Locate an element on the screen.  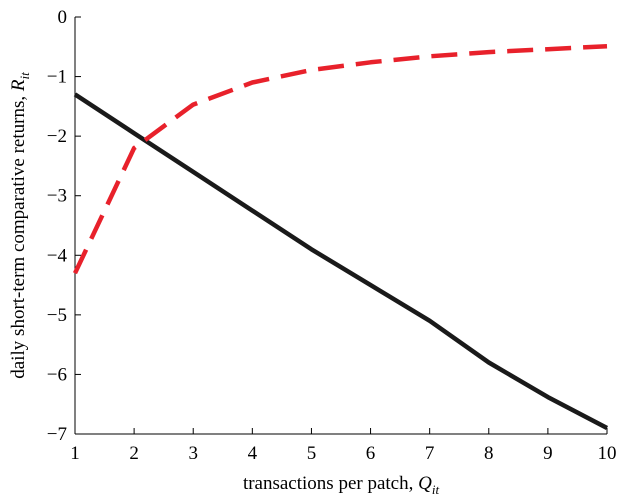
y-tick-label: −7 is located at coordinates (57, 434).